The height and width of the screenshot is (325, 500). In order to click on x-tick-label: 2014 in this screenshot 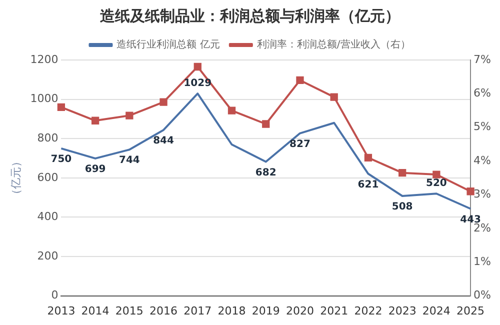, I will do `click(95, 311)`.